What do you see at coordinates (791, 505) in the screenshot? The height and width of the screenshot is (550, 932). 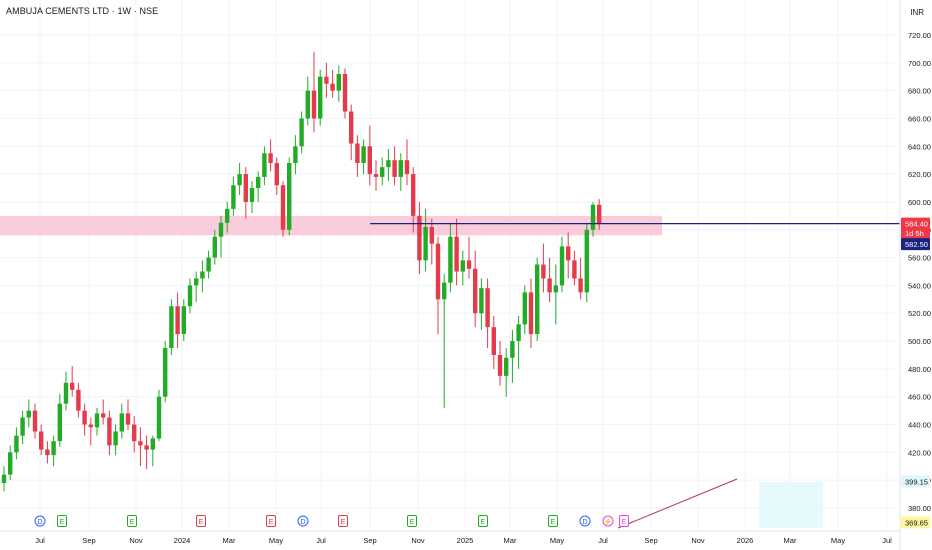 I see `projection-box` at bounding box center [791, 505].